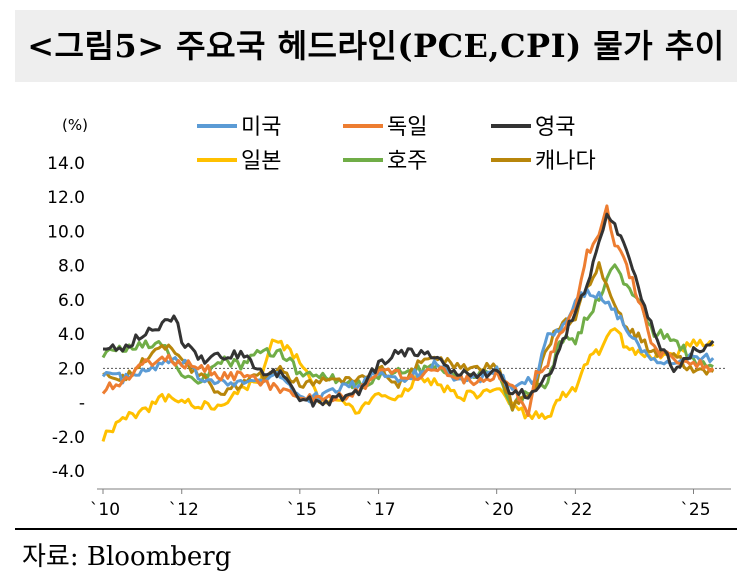 Image resolution: width=752 pixels, height=578 pixels. Describe the element at coordinates (565, 161) in the screenshot. I see `legend-label: 캐나다` at that location.